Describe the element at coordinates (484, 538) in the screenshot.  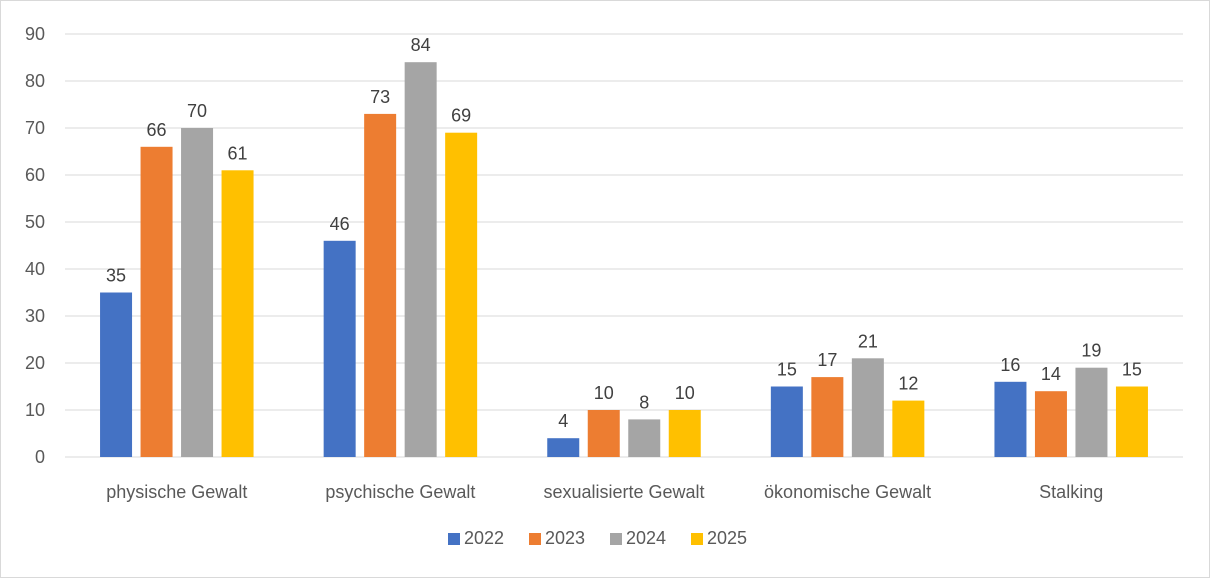
I see `legend-label: 2022` at that location.